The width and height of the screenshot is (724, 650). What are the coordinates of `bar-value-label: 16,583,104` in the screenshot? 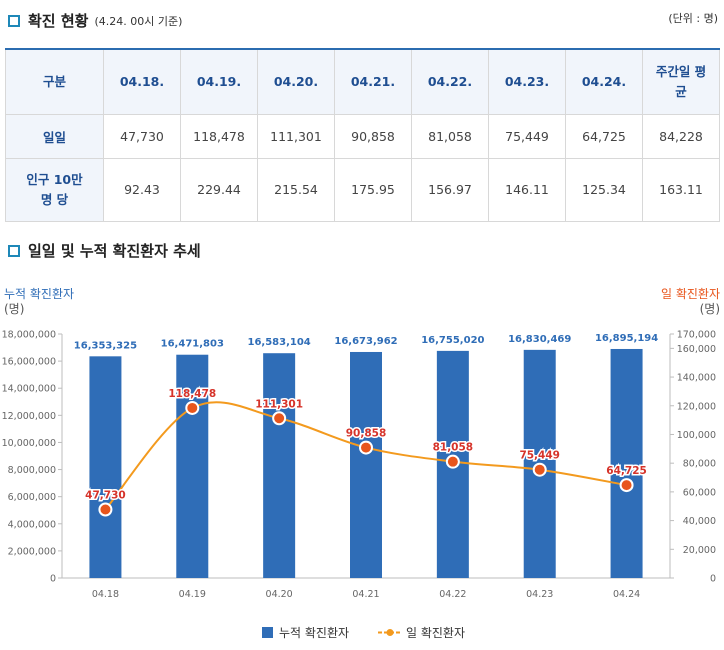 It's located at (279, 342).